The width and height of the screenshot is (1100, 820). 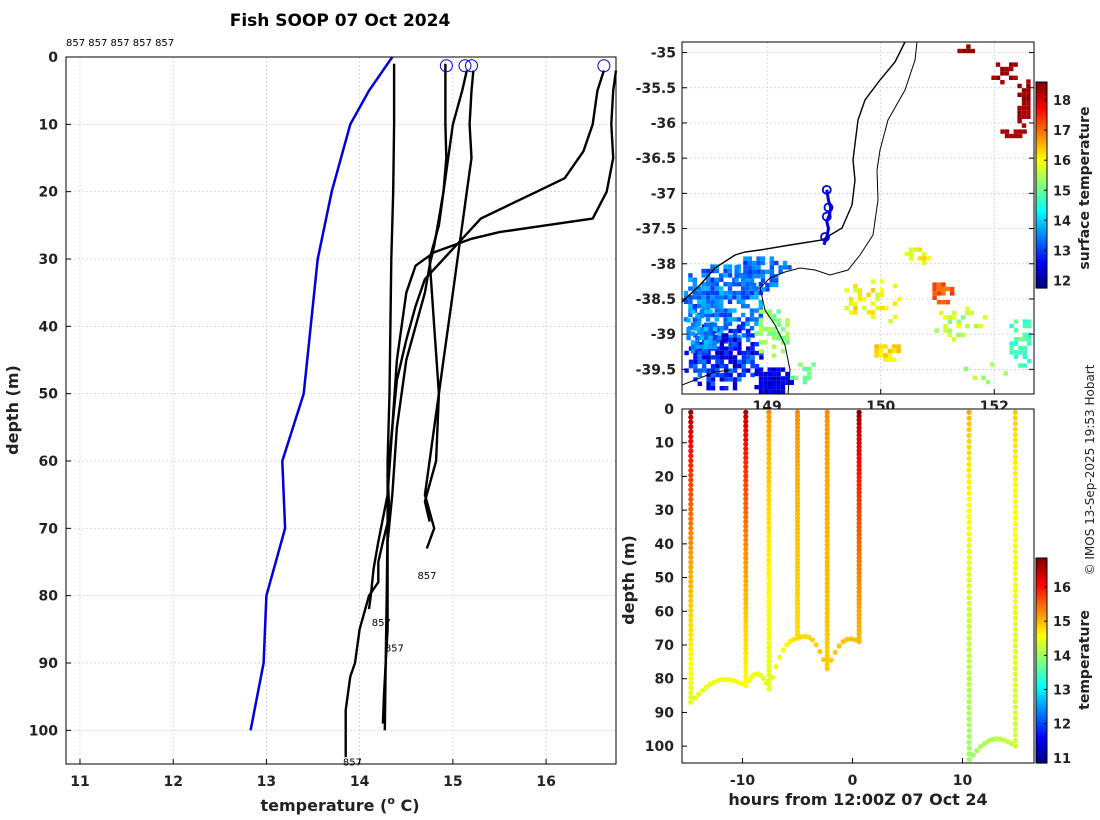 What do you see at coordinates (799, 218) in the screenshot?
I see `coastline` at bounding box center [799, 218].